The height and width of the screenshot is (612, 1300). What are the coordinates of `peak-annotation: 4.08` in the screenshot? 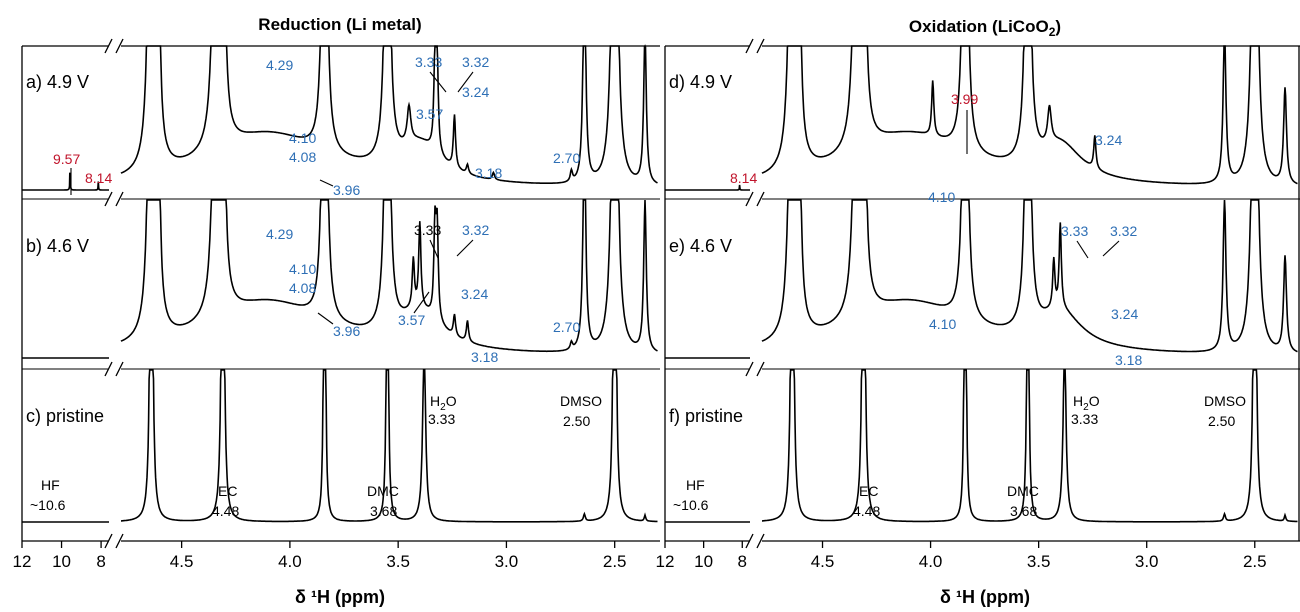 It's located at (302, 157).